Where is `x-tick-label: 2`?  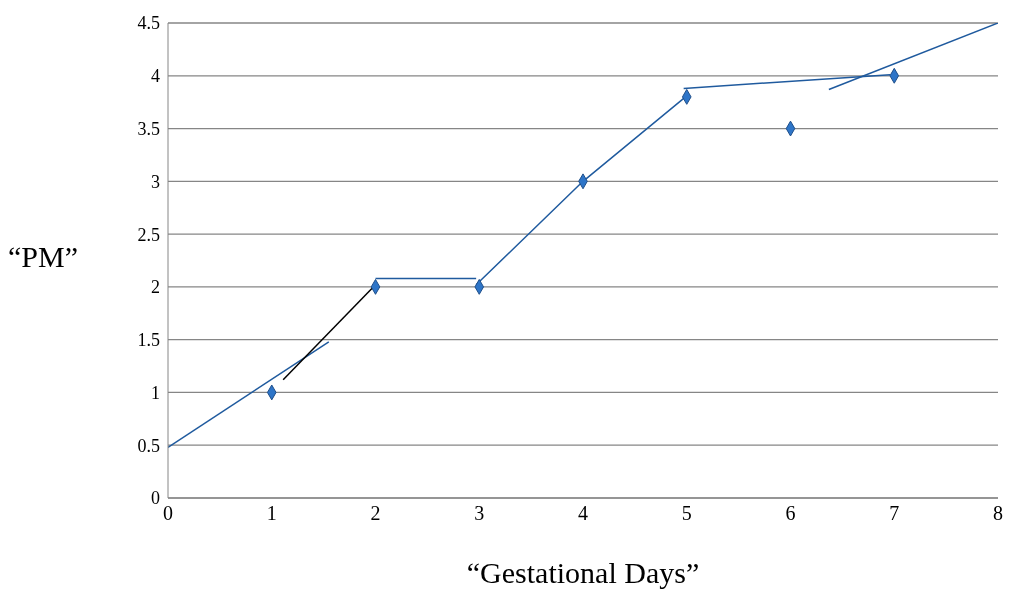 x-tick-label: 2 is located at coordinates (375, 513).